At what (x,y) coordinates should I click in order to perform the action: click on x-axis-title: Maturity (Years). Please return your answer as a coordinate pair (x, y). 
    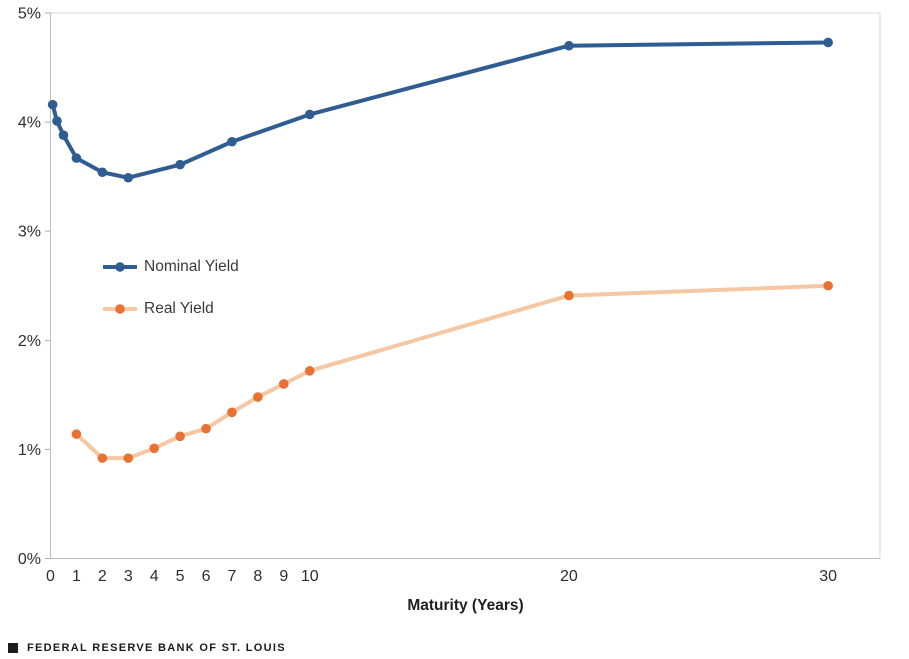
    Looking at the image, I should click on (465, 605).